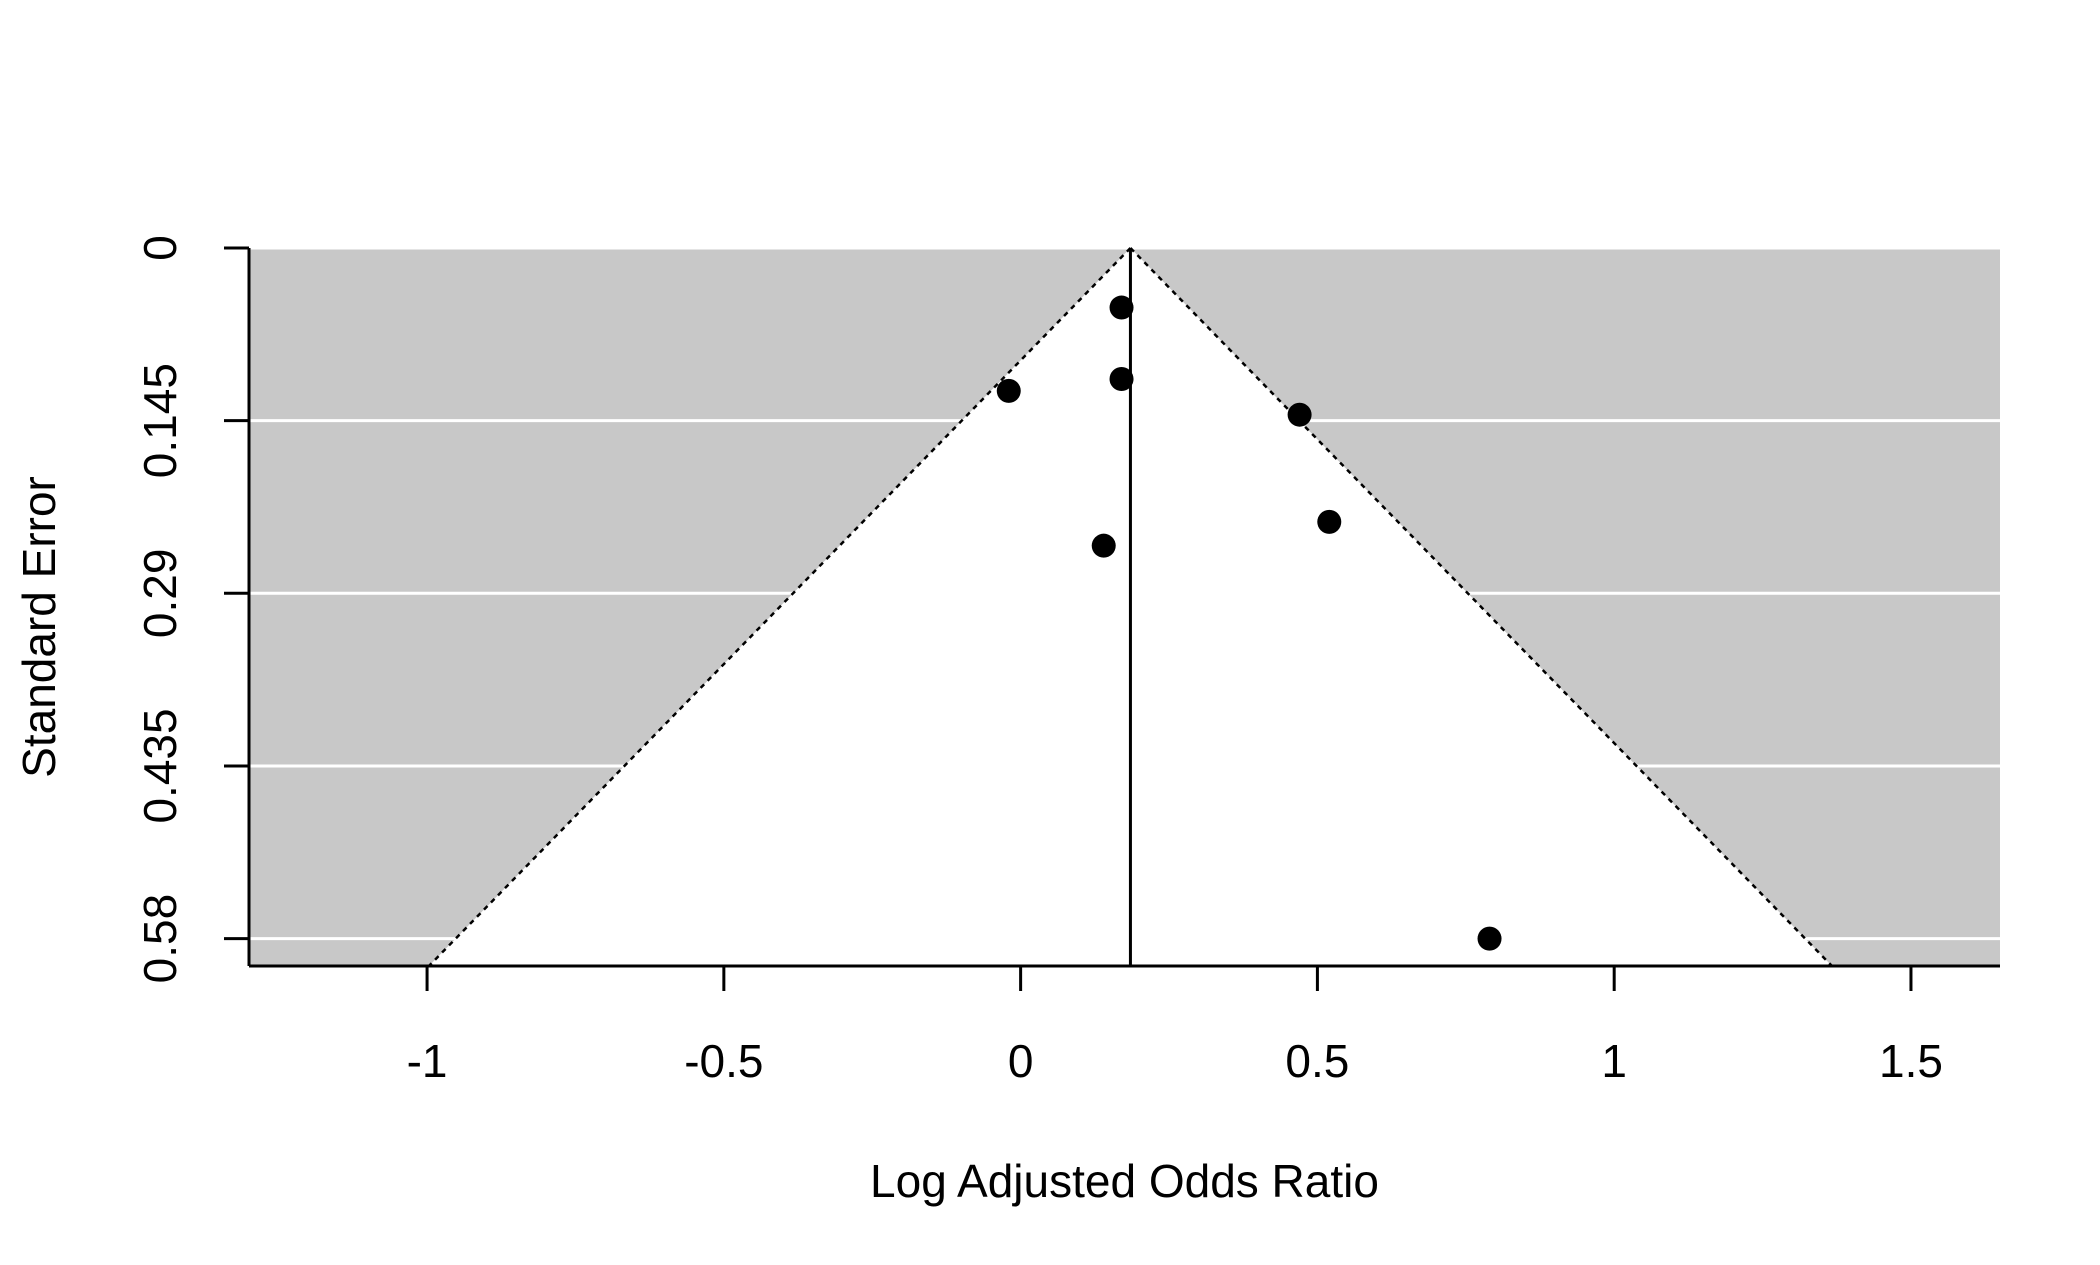 Image resolution: width=2100 pixels, height=1265 pixels. I want to click on x-tick-label-1: -0.5, so click(723, 1061).